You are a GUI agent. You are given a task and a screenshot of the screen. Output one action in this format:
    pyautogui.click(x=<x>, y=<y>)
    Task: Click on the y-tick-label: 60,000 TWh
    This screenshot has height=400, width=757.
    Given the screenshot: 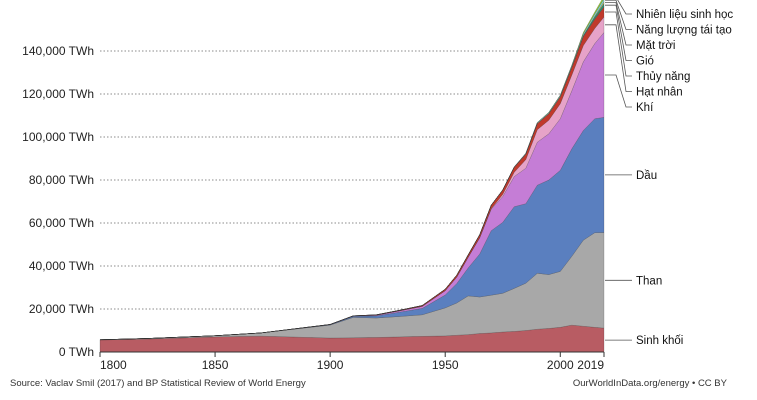 What is the action you would take?
    pyautogui.click(x=61, y=223)
    